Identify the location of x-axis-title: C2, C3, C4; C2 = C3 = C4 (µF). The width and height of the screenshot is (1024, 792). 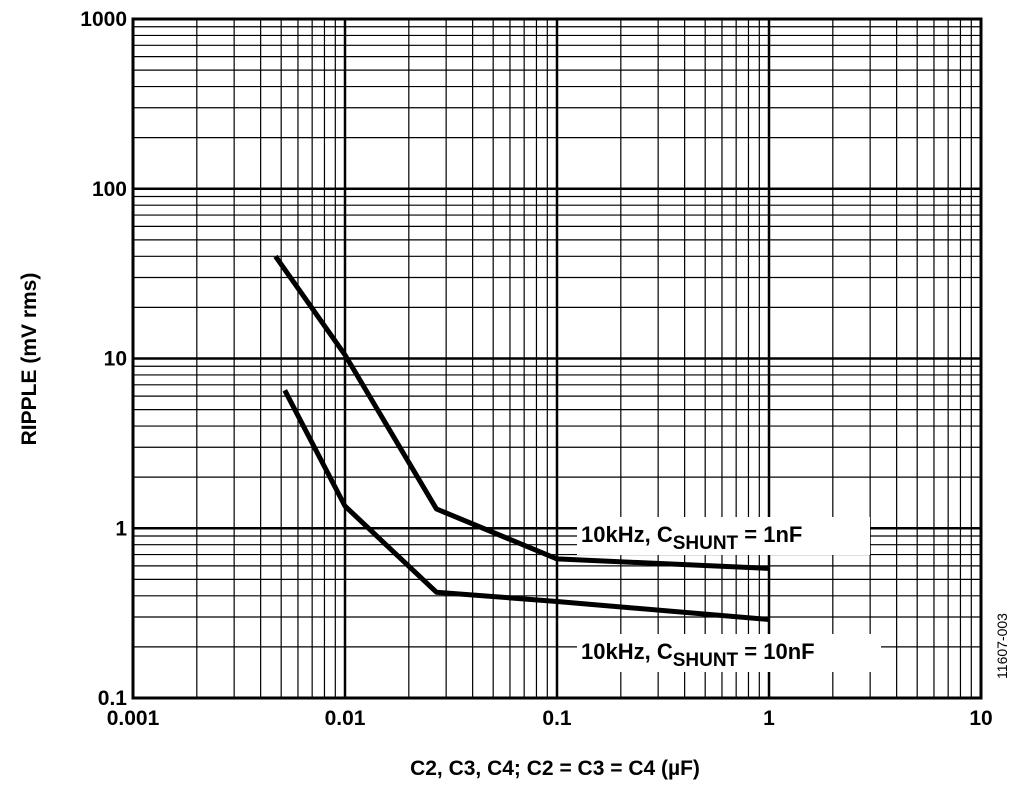
(555, 768).